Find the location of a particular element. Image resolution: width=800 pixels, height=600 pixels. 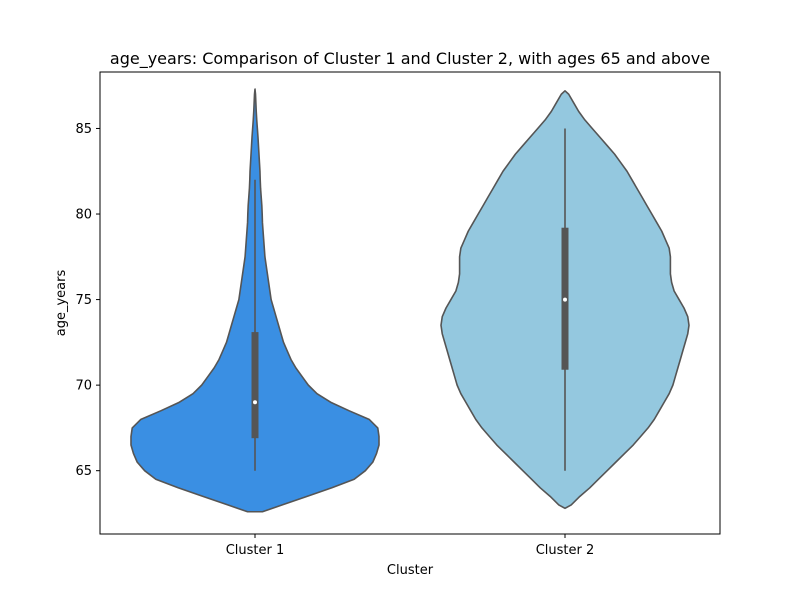

x-tick-label: Cluster 2 is located at coordinates (565, 550).